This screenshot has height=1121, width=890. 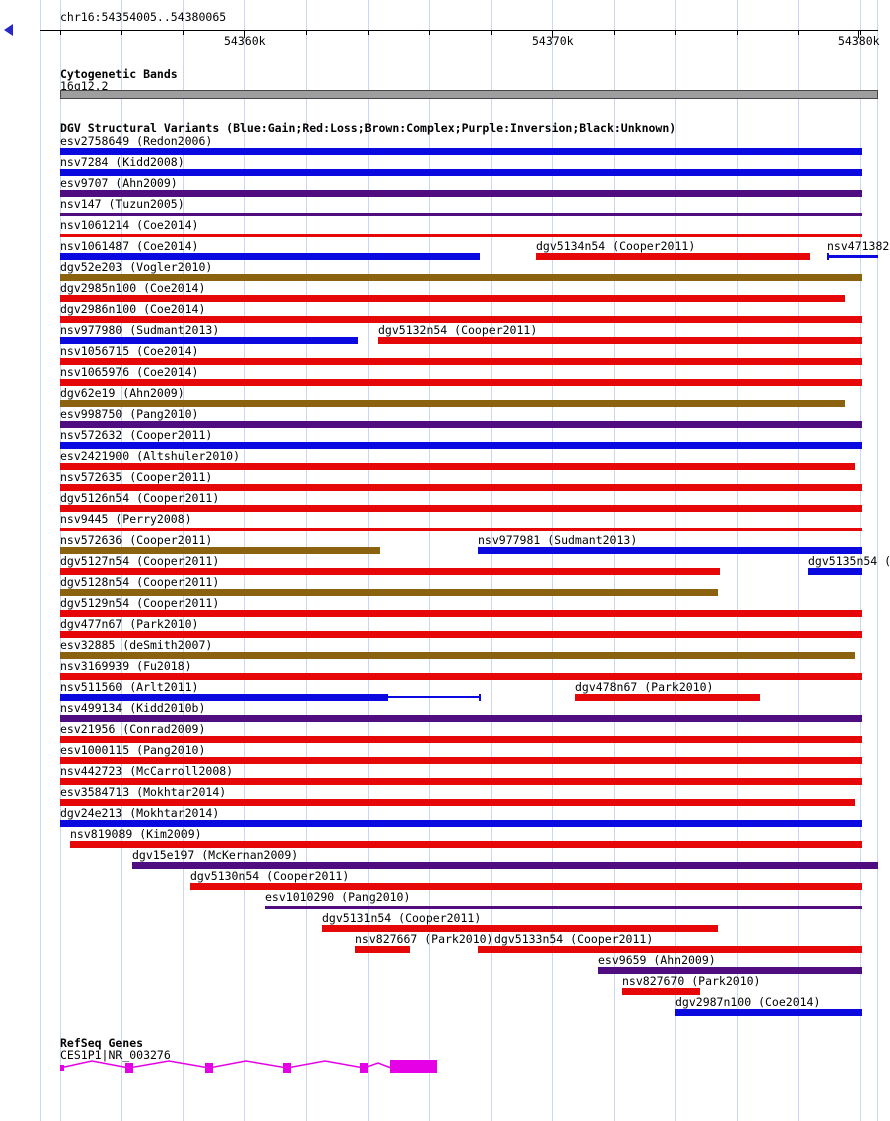 What do you see at coordinates (122, 204) in the screenshot?
I see `variant-label: nsv147 (Tuzun2005)` at bounding box center [122, 204].